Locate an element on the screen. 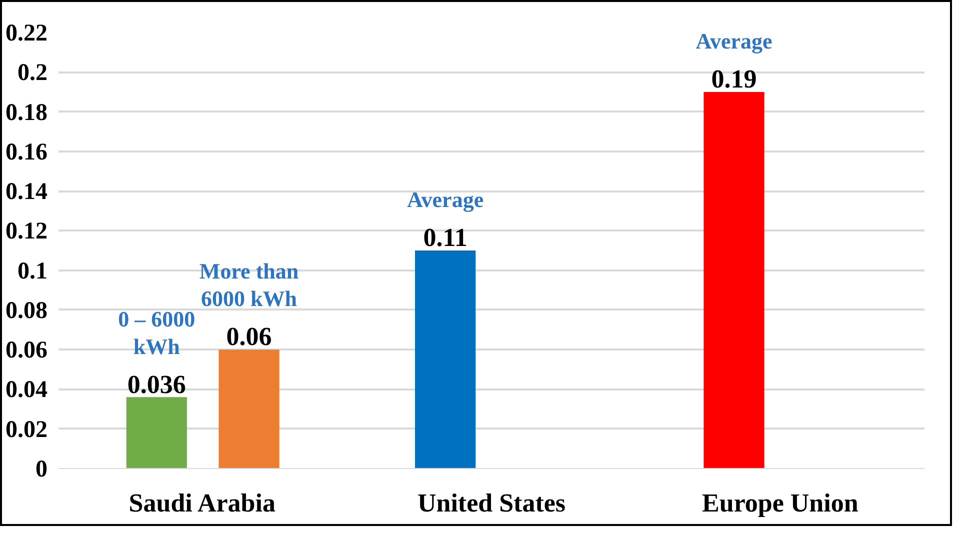 This screenshot has height=534, width=960. y-tick-label: 0.02 is located at coordinates (27, 429).